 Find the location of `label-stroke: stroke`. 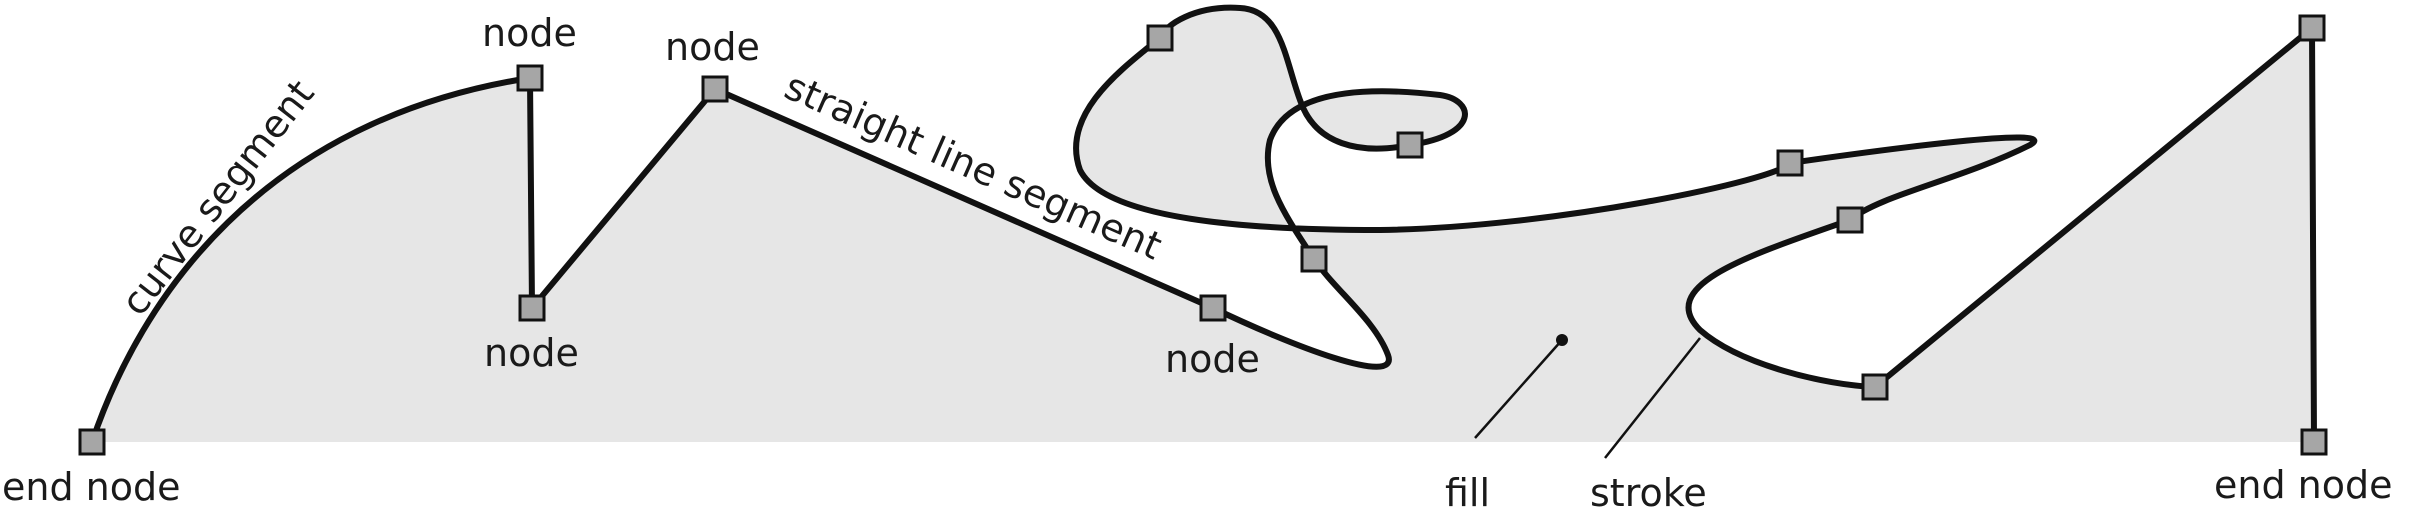

label-stroke: stroke is located at coordinates (1648, 492).